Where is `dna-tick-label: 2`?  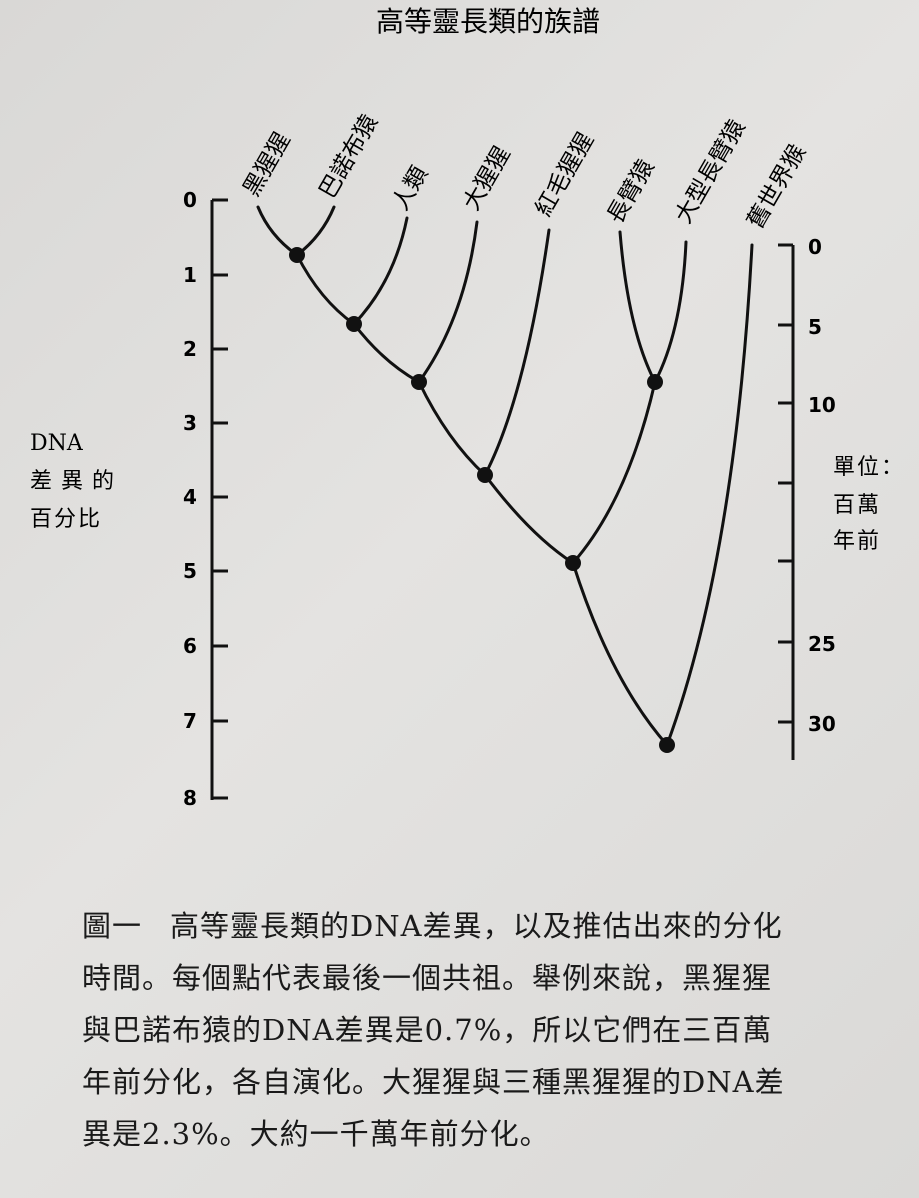 dna-tick-label: 2 is located at coordinates (190, 349).